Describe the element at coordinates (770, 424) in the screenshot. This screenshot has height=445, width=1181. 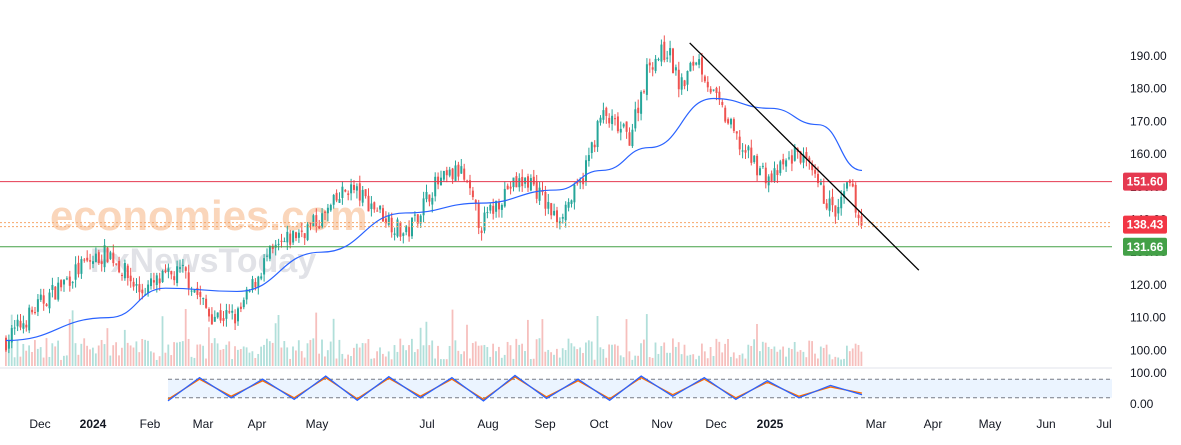
I see `x-tick-label: 2025` at that location.